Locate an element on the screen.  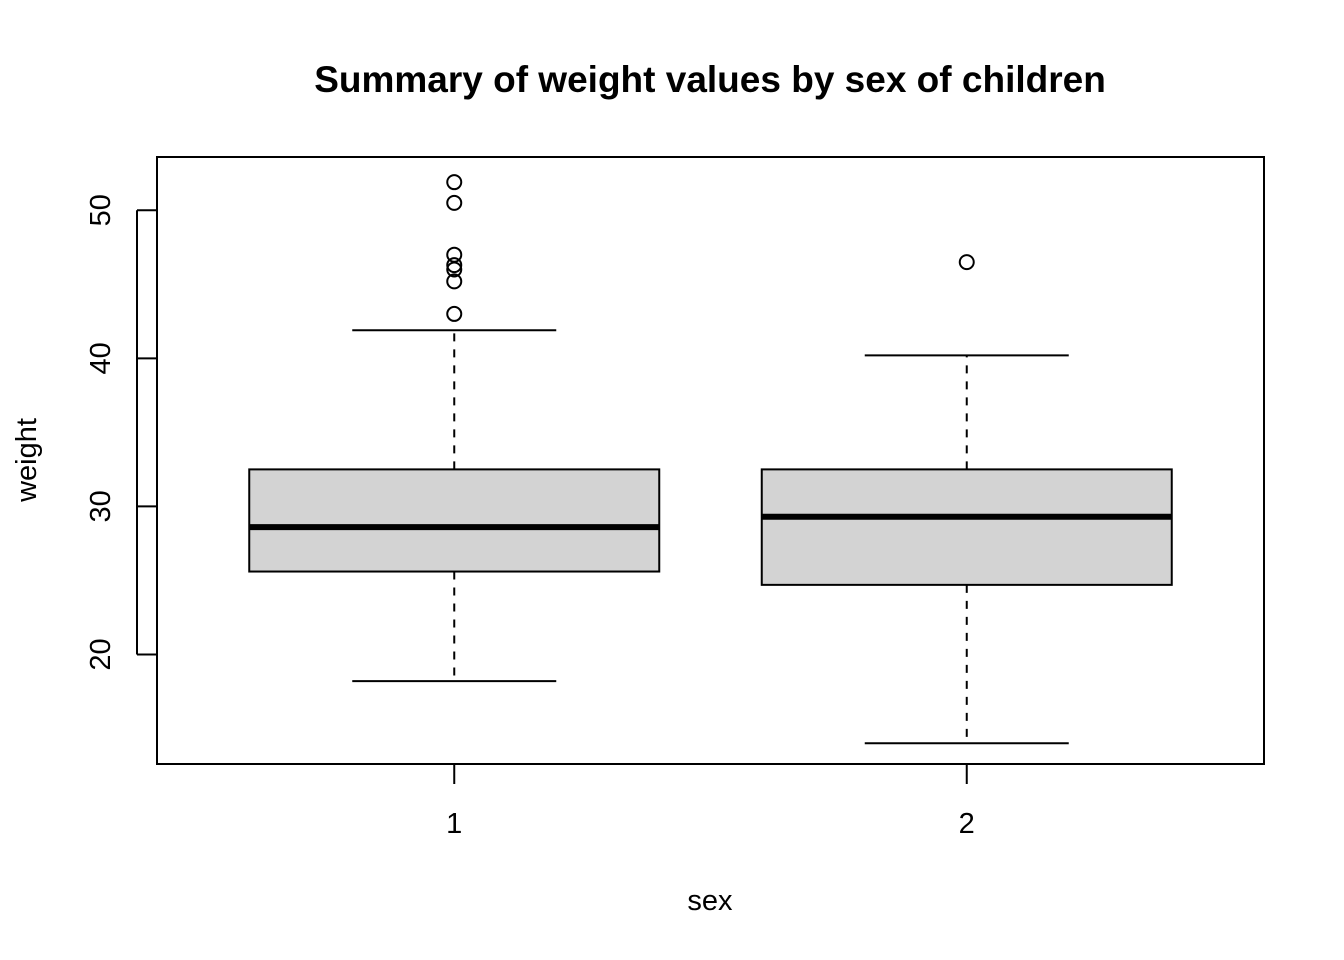
y-axis-label: weight is located at coordinates (27, 460).